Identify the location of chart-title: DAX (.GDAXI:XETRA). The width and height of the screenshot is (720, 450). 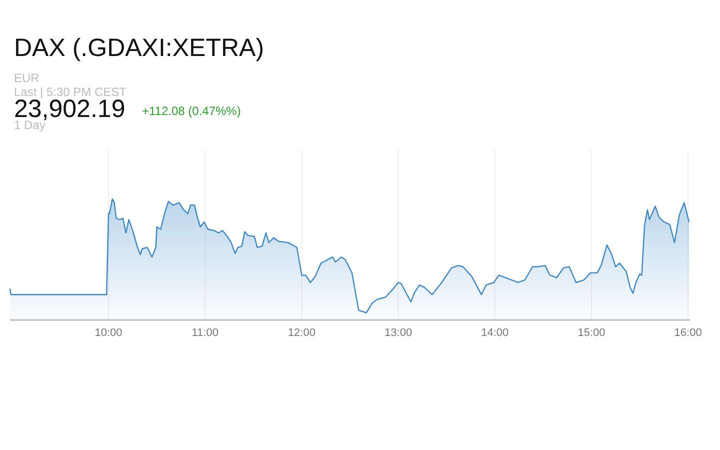
(139, 48).